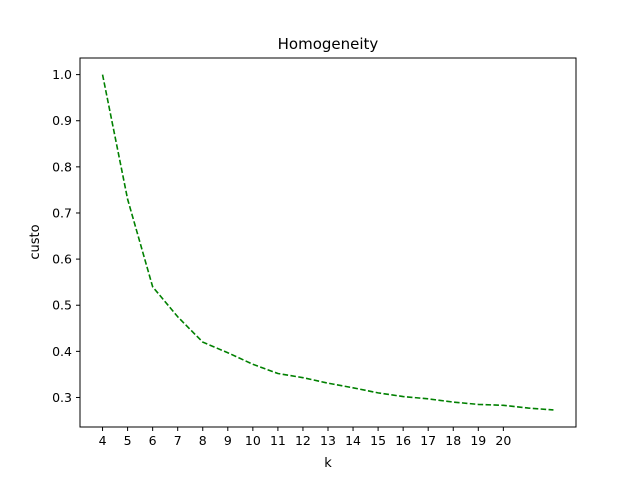  Describe the element at coordinates (378, 440) in the screenshot. I see `x-tick-label: 15` at that location.